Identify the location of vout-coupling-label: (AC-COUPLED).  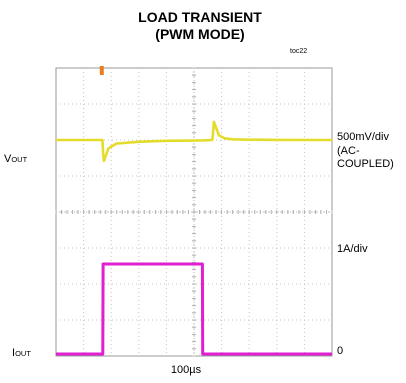
(365, 157).